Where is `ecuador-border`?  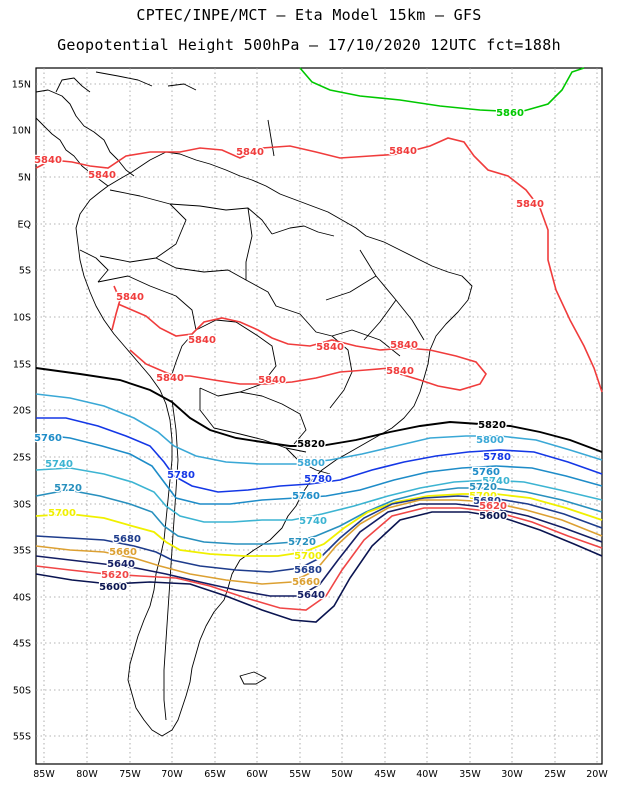 ecuador-border is located at coordinates (94, 266).